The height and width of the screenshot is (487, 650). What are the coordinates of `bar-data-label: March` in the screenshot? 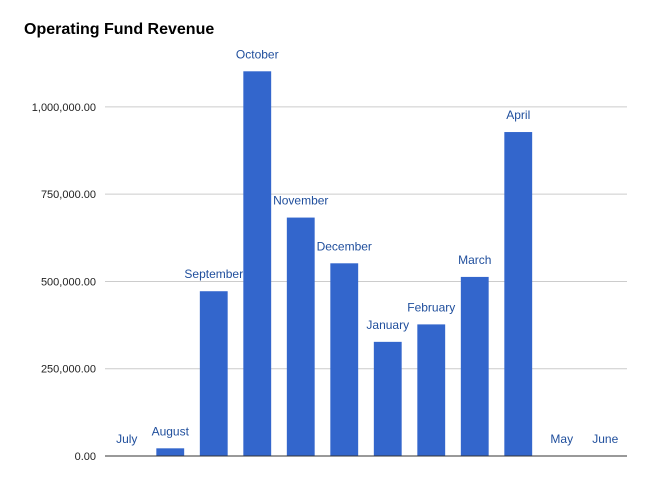 It's located at (474, 260).